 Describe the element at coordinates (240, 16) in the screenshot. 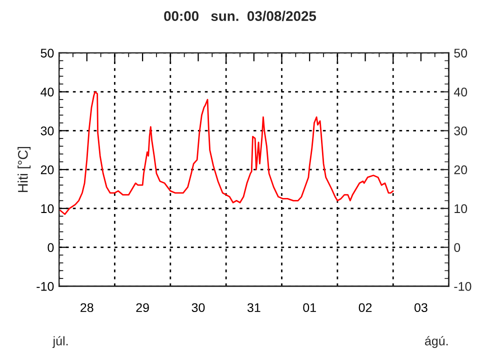

I see `chart-title: 00:00 sun. 03/08/2025` at that location.